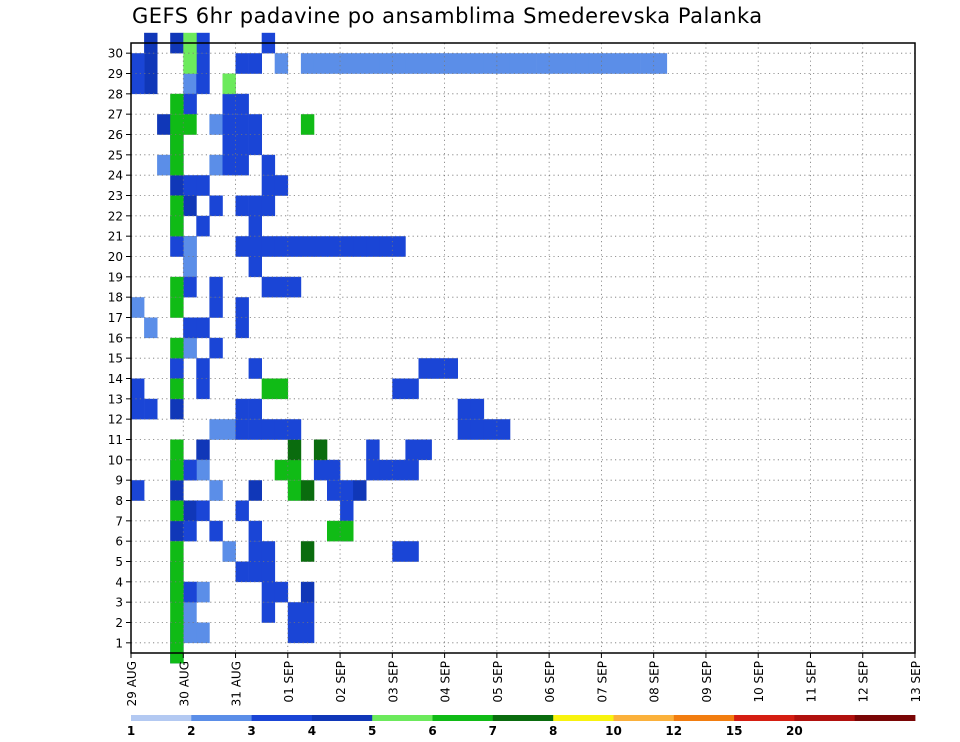 This screenshot has width=960, height=742. What do you see at coordinates (119, 521) in the screenshot?
I see `y-tick-label: 7` at bounding box center [119, 521].